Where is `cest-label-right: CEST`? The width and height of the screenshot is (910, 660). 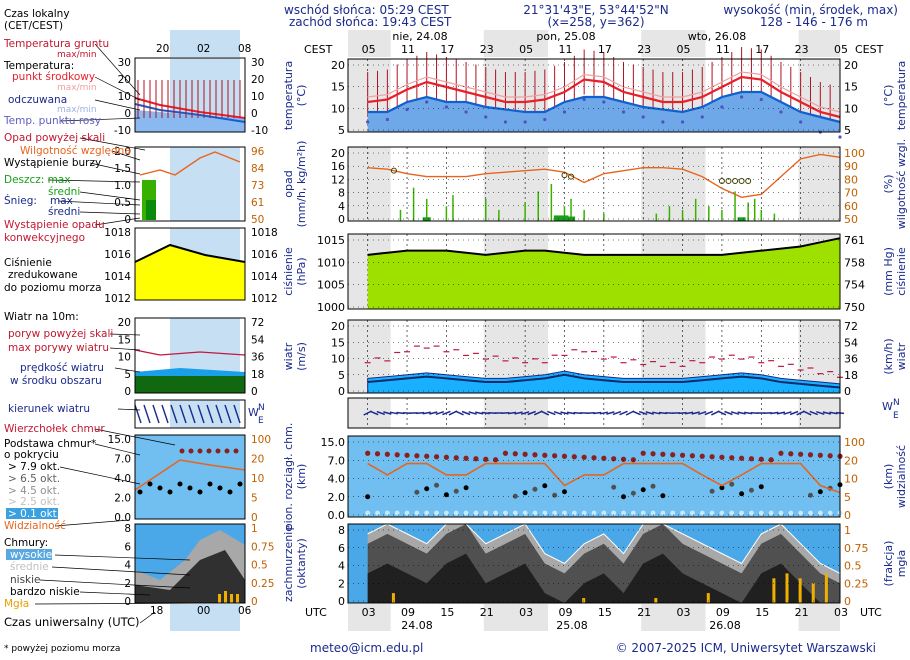
cest-label-right: CEST is located at coordinates (869, 49).